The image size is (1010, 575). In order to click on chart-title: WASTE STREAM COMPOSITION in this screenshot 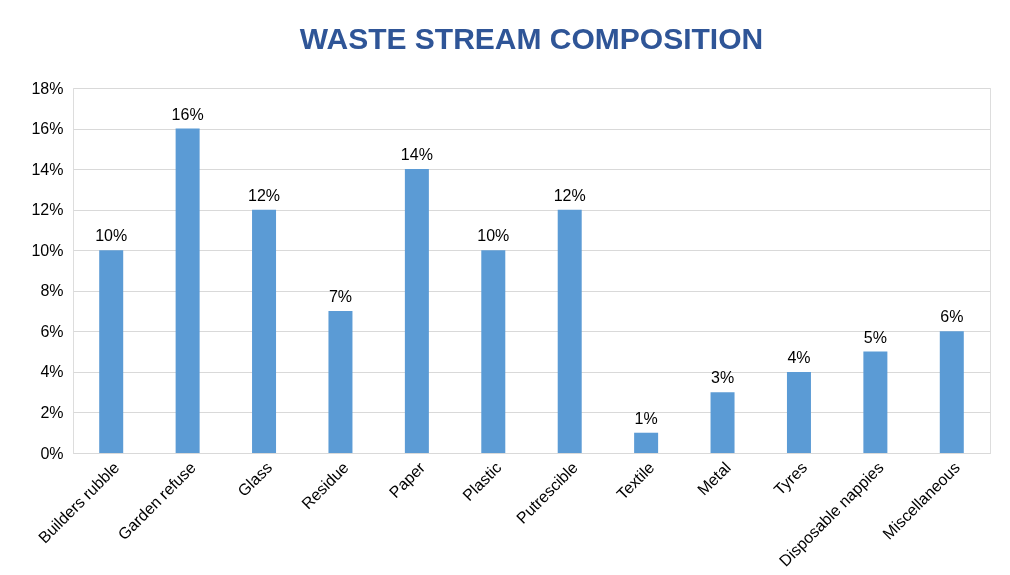, I will do `click(531, 38)`.